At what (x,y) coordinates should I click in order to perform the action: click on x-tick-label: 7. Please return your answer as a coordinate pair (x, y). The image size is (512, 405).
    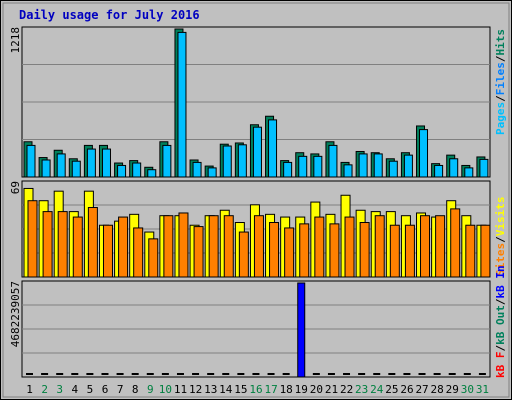
    Looking at the image, I should click on (120, 389).